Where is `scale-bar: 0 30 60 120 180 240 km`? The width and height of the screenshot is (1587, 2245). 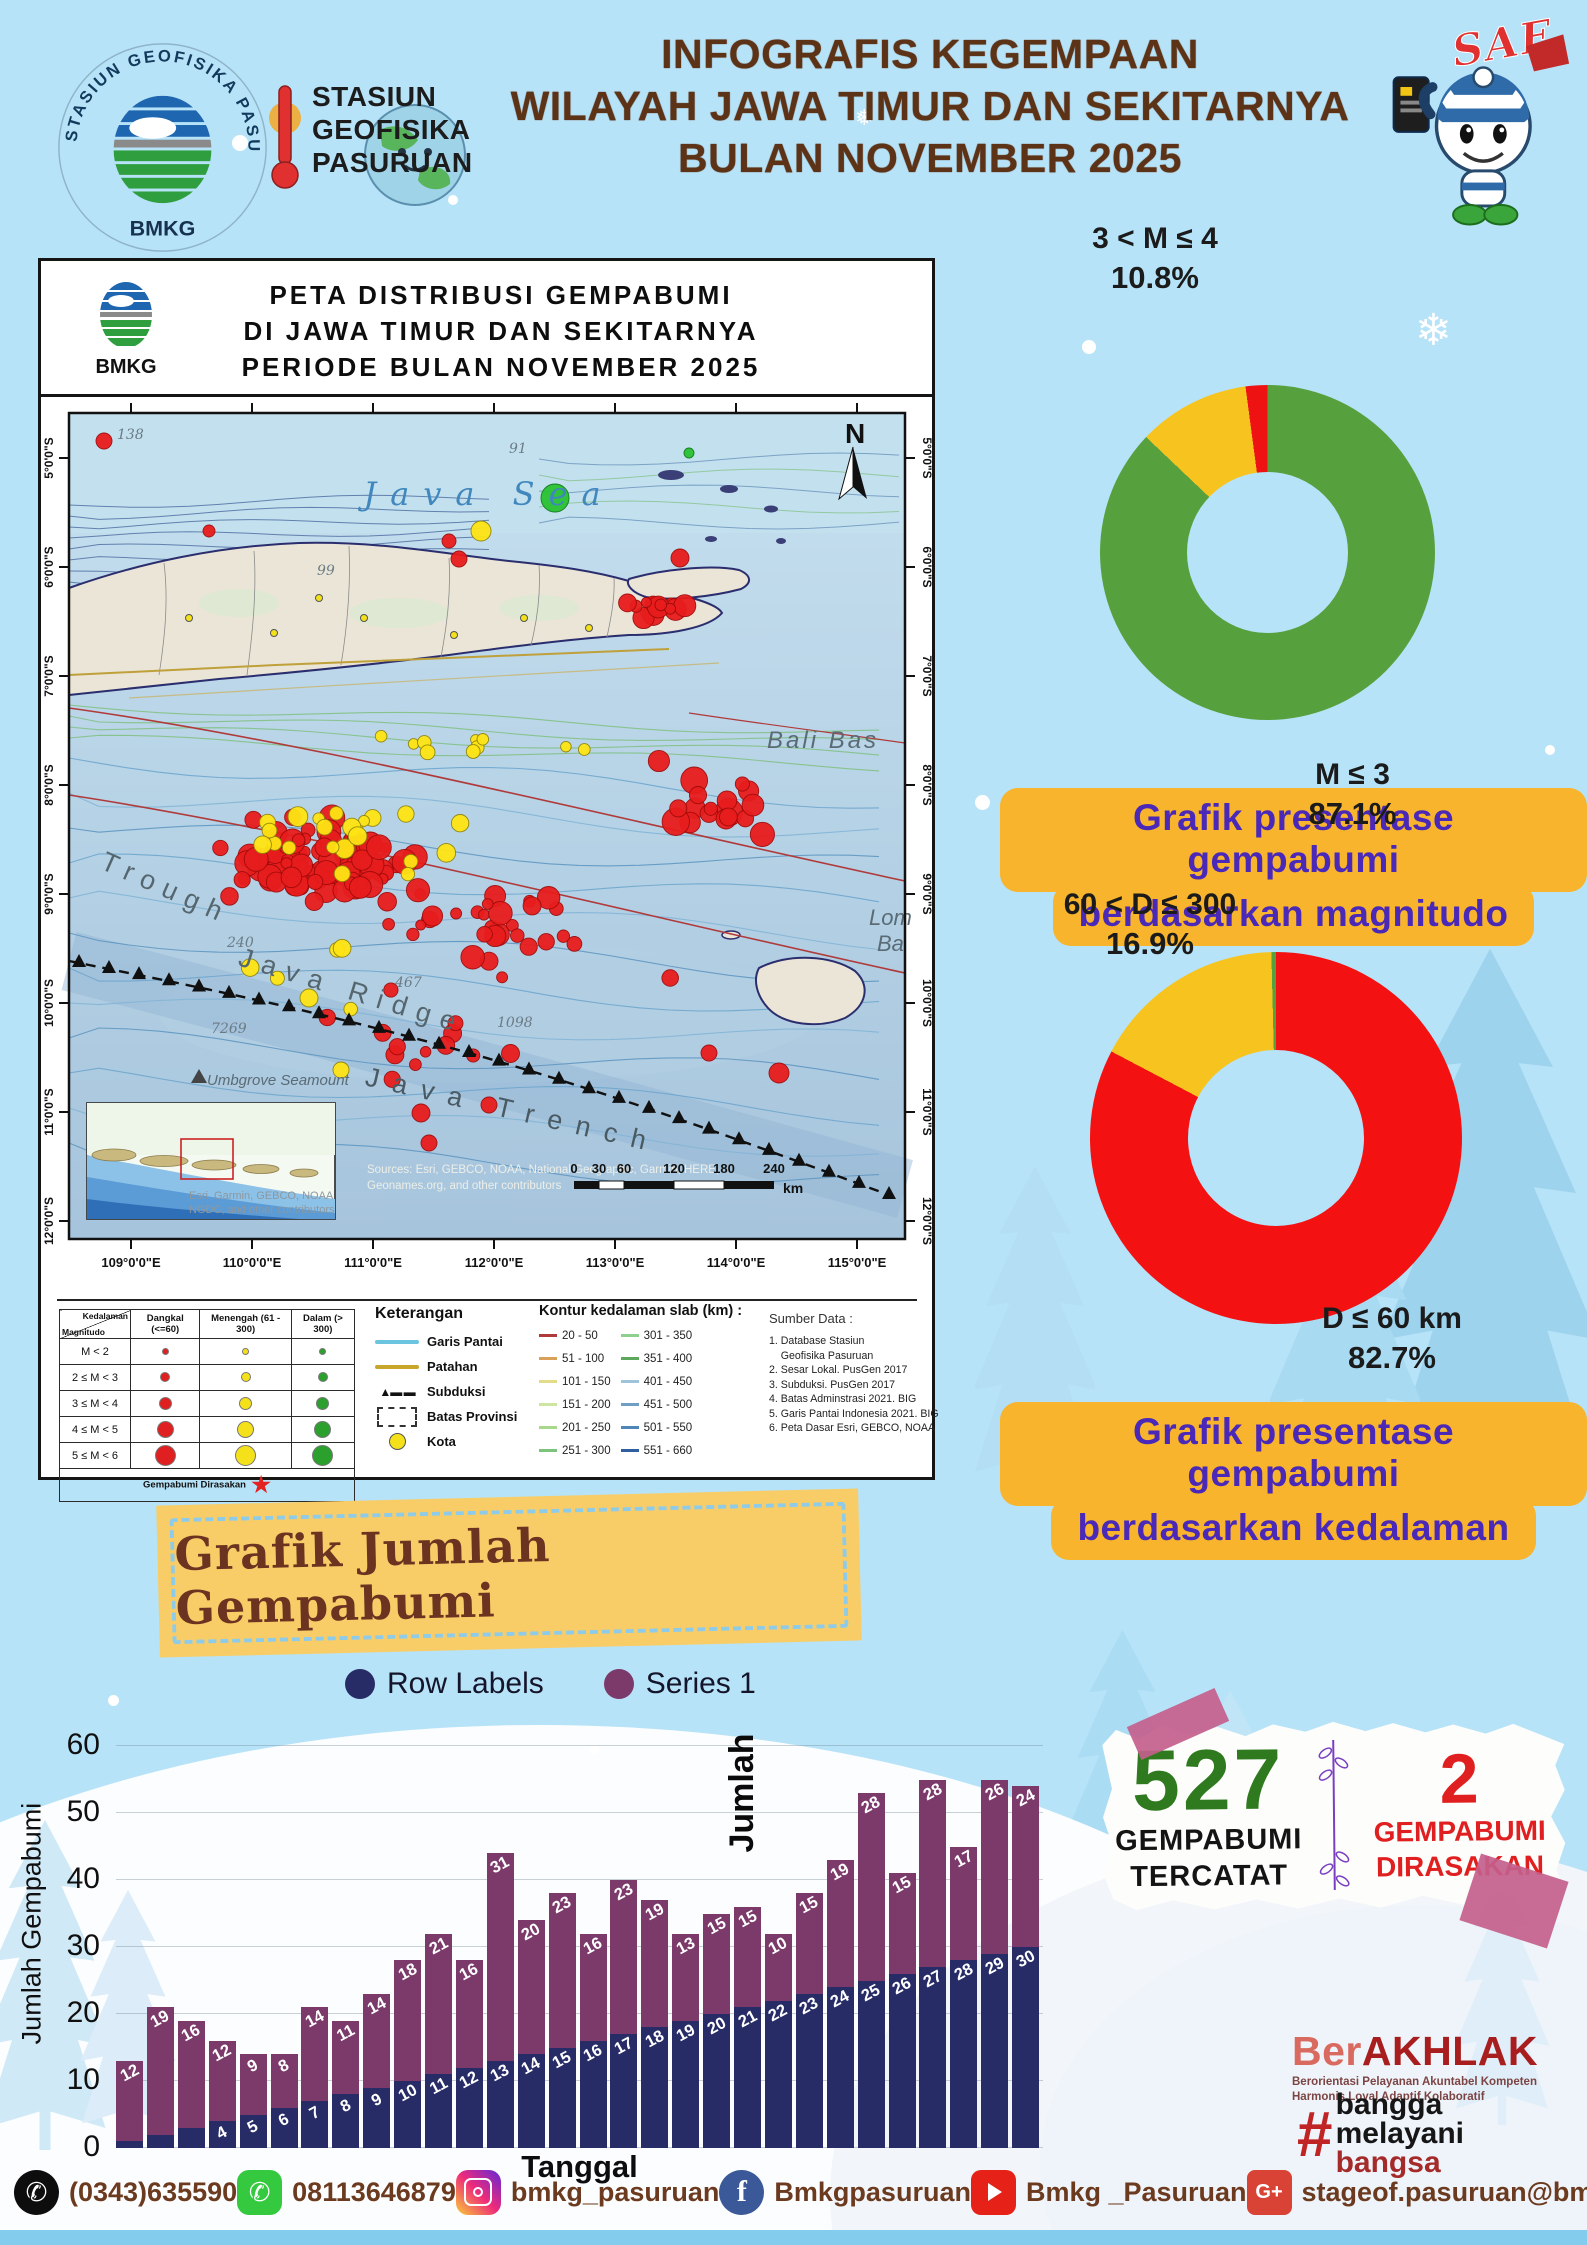 scale-bar: 0 30 60 120 180 240 km is located at coordinates (686, 1178).